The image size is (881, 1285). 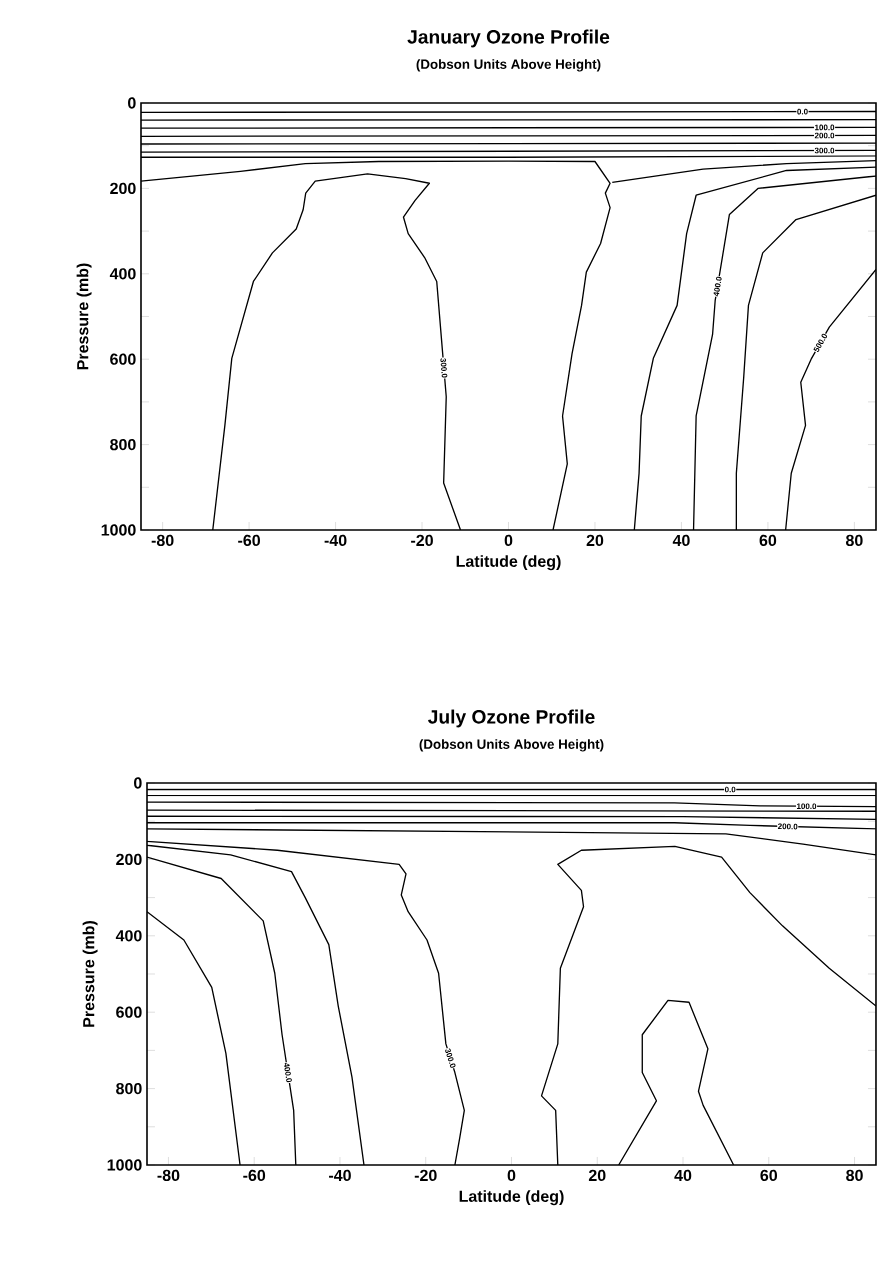 I want to click on chart-title: July Ozone Profile, so click(x=511, y=718).